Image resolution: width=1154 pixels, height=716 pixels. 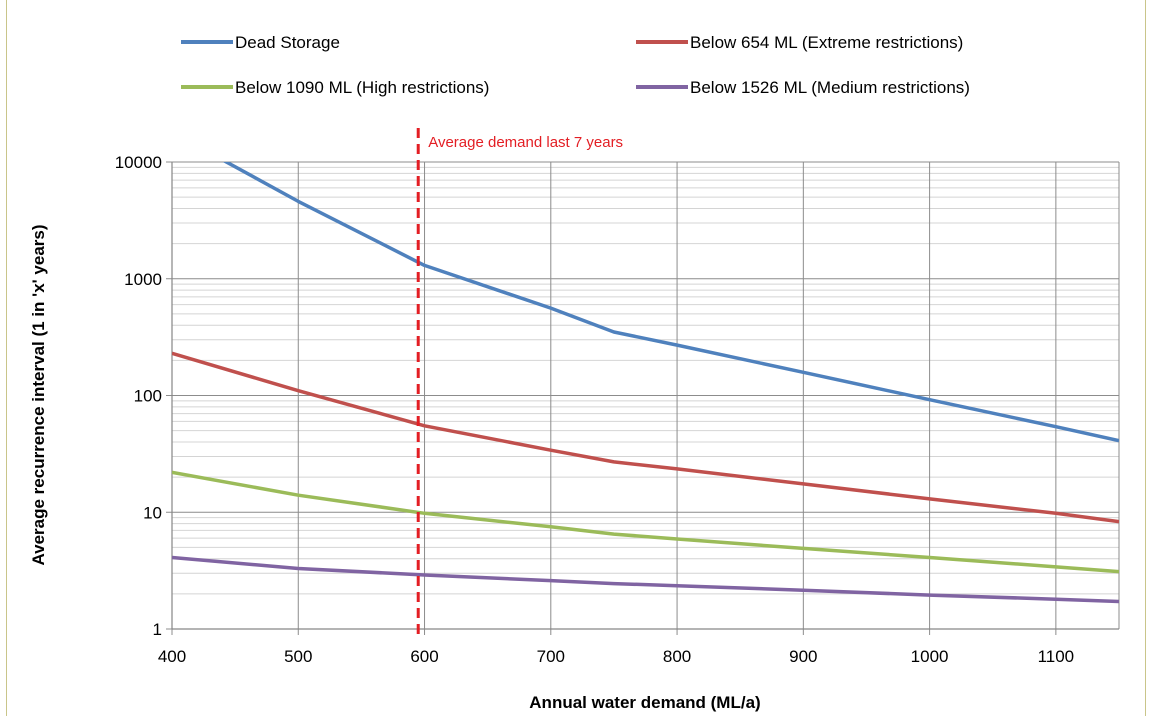 What do you see at coordinates (424, 656) in the screenshot?
I see `x-tick-label: 600` at bounding box center [424, 656].